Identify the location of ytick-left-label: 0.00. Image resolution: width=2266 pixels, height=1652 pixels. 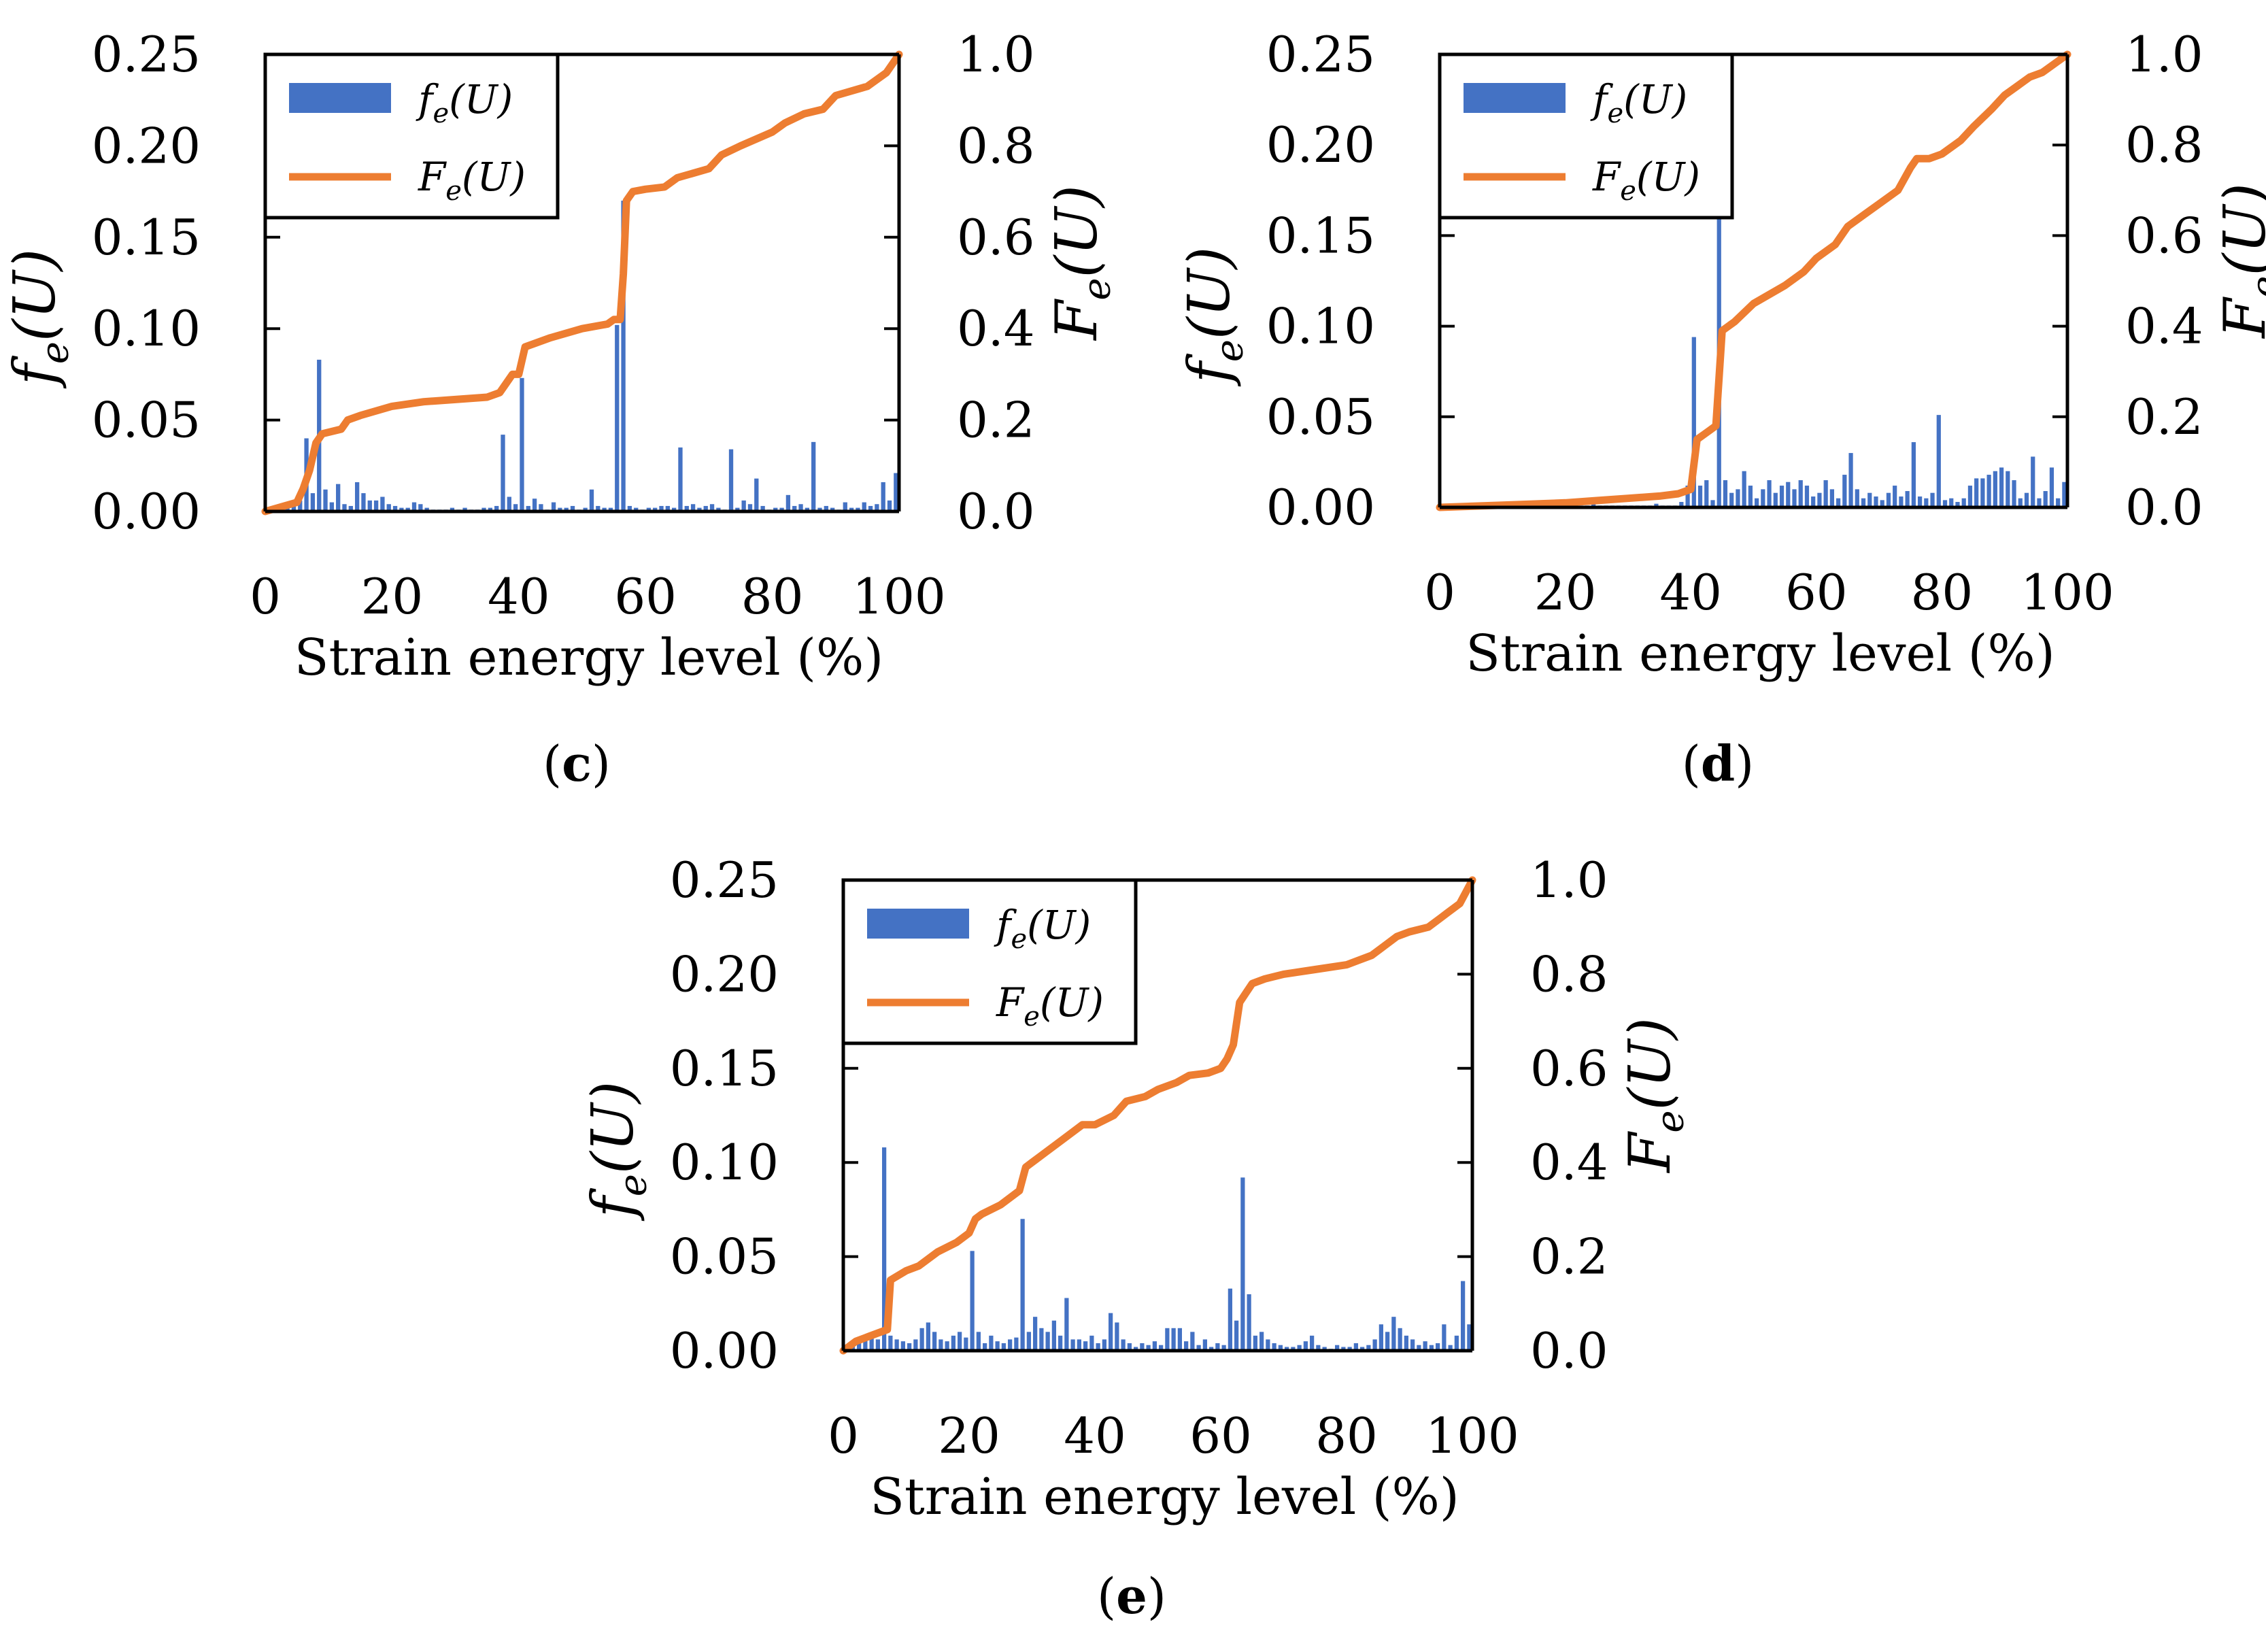
(1320, 508).